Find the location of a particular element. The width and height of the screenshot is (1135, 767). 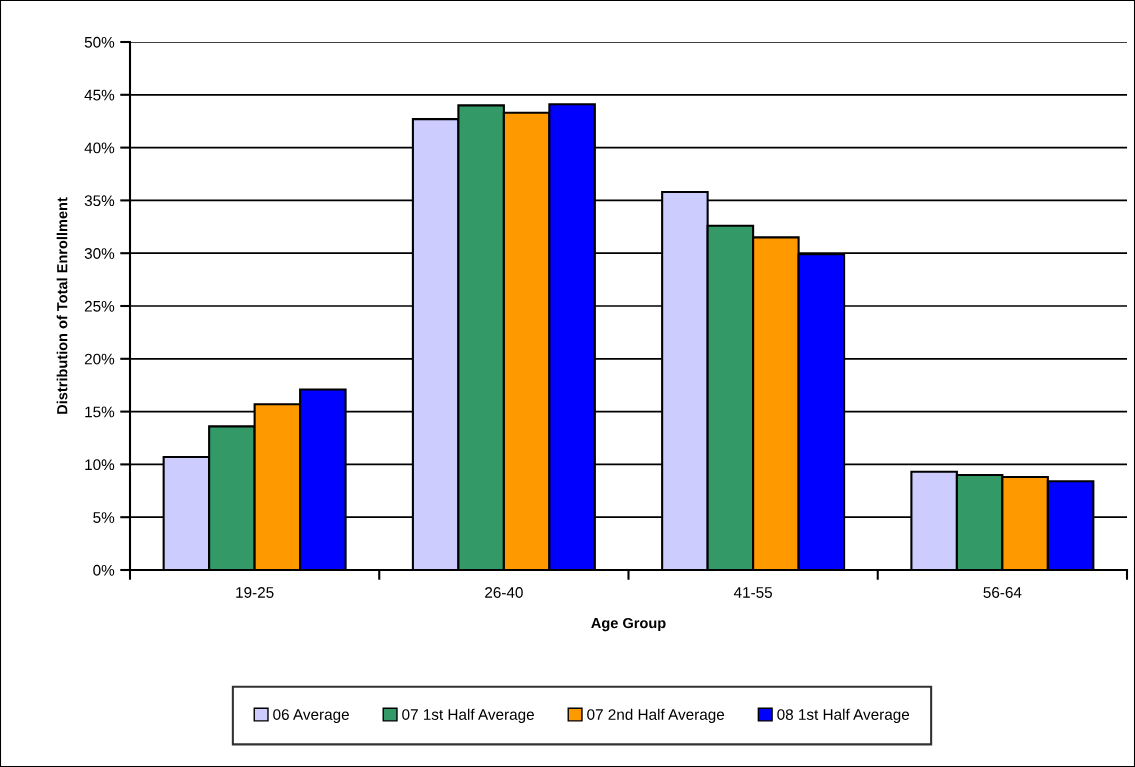

y-tick-label: 15% is located at coordinates (100, 412).